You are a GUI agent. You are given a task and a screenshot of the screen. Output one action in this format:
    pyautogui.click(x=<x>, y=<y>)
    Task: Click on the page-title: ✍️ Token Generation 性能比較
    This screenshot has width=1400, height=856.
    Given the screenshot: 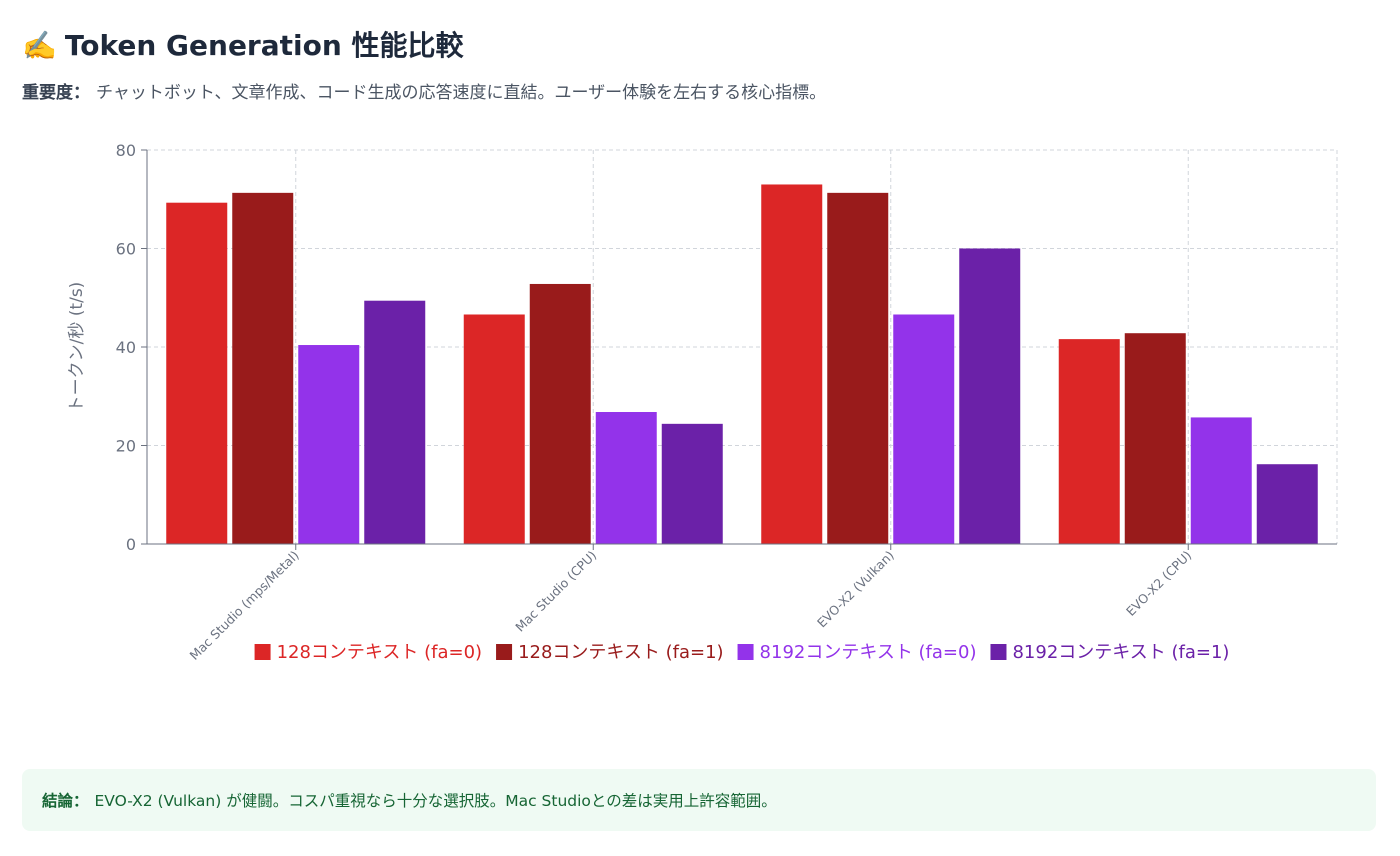 What is the action you would take?
    pyautogui.click(x=243, y=44)
    